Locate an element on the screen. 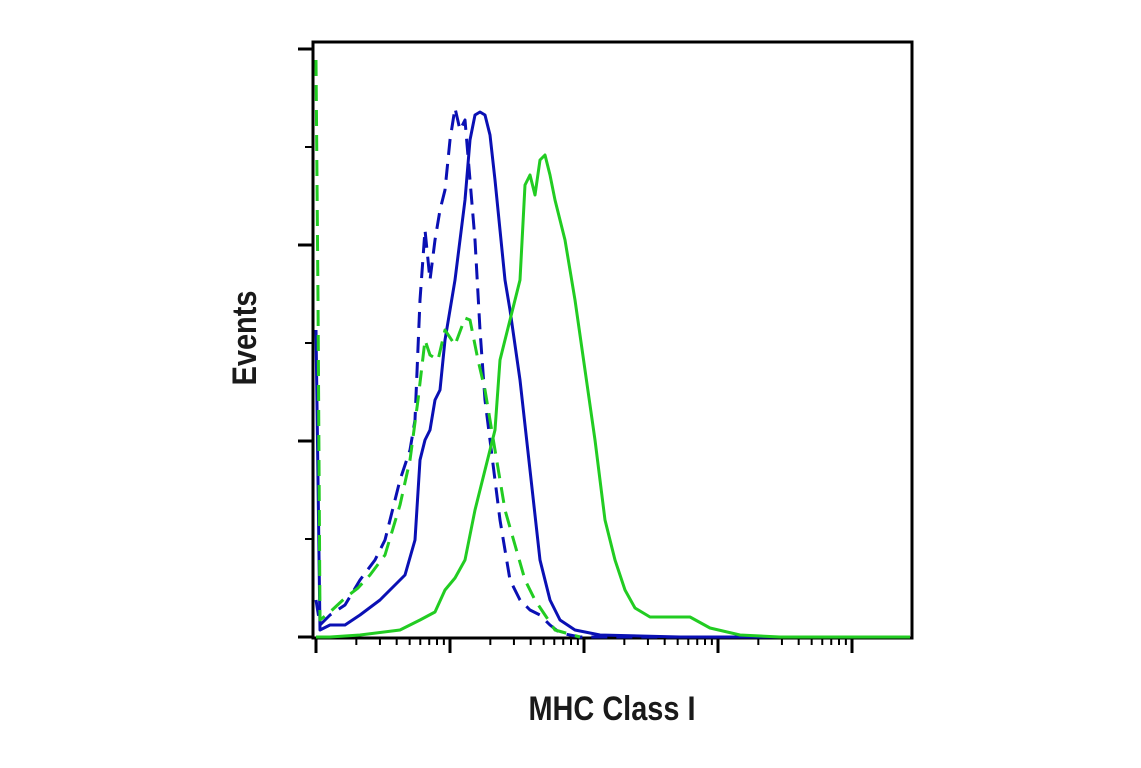 Image resolution: width=1141 pixels, height=768 pixels. x-axis-label: MHC Class I is located at coordinates (612, 708).